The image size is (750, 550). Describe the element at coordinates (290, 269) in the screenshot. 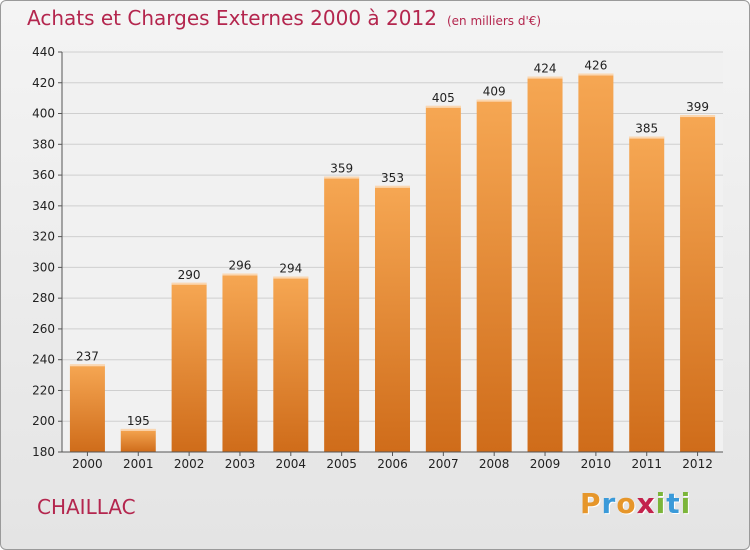

I see `data-label: 294` at that location.